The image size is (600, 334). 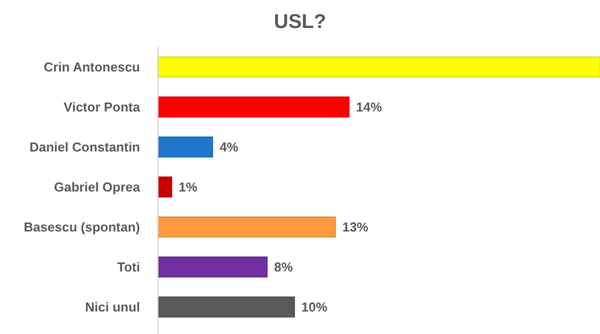 What do you see at coordinates (188, 187) in the screenshot?
I see `data-label: 1%` at bounding box center [188, 187].